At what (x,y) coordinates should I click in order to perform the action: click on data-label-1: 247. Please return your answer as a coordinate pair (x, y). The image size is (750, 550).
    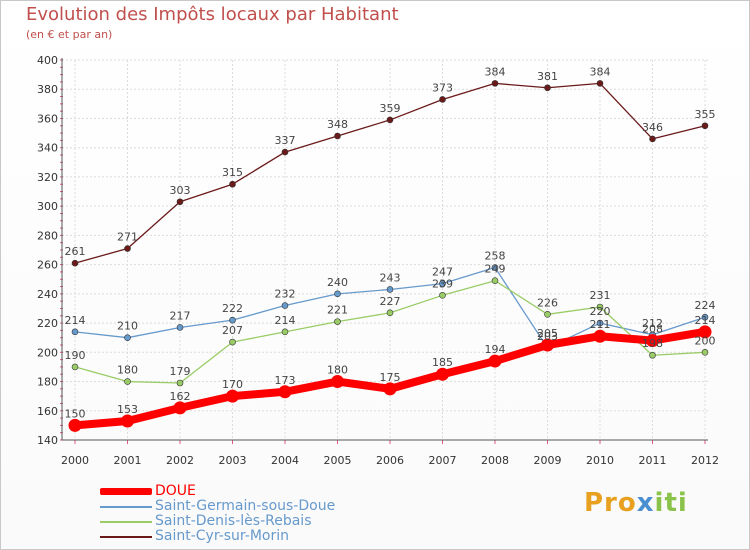
    Looking at the image, I should click on (442, 272).